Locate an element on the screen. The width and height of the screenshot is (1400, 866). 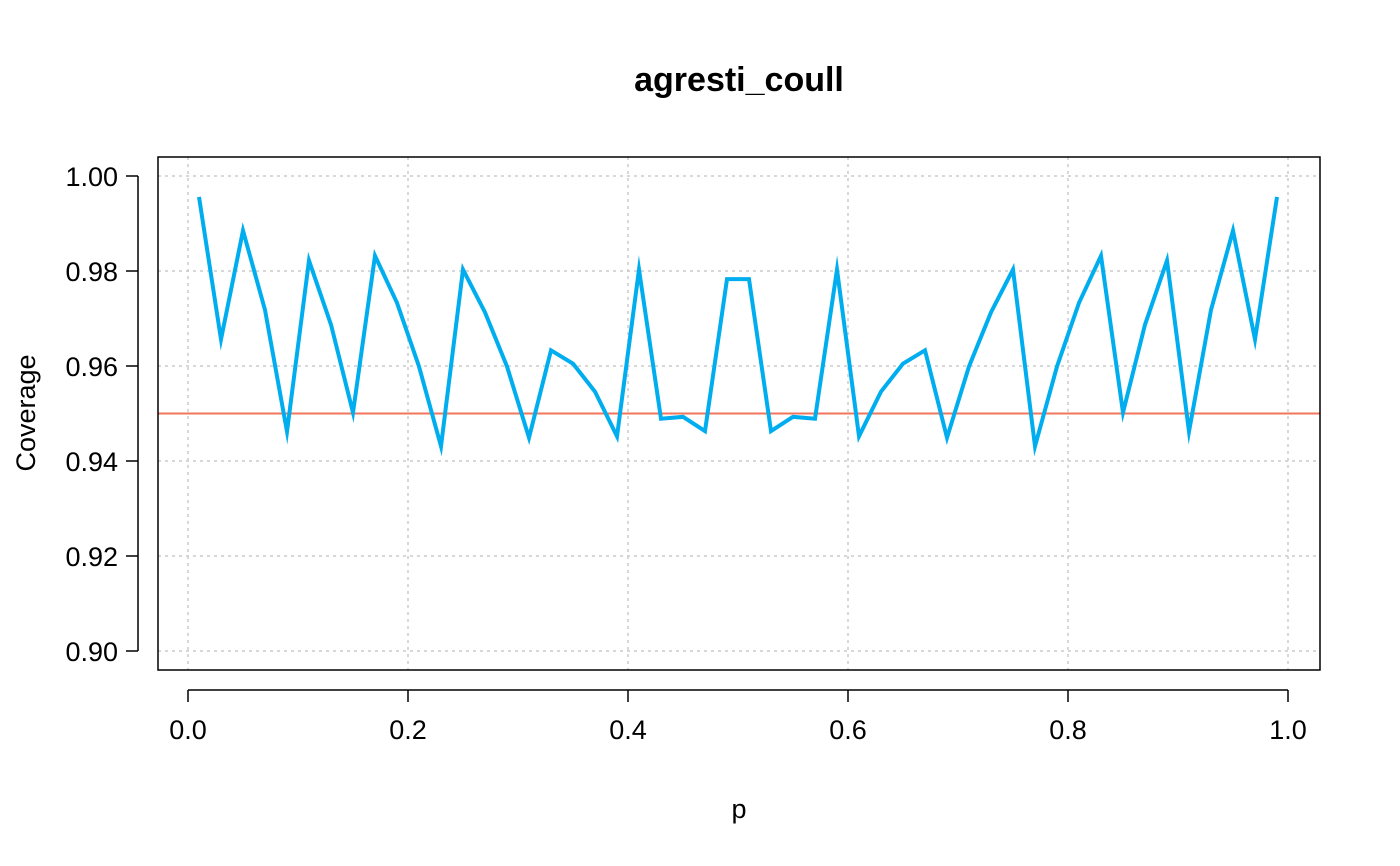
y-tick-label: 0.90 is located at coordinates (91, 652).